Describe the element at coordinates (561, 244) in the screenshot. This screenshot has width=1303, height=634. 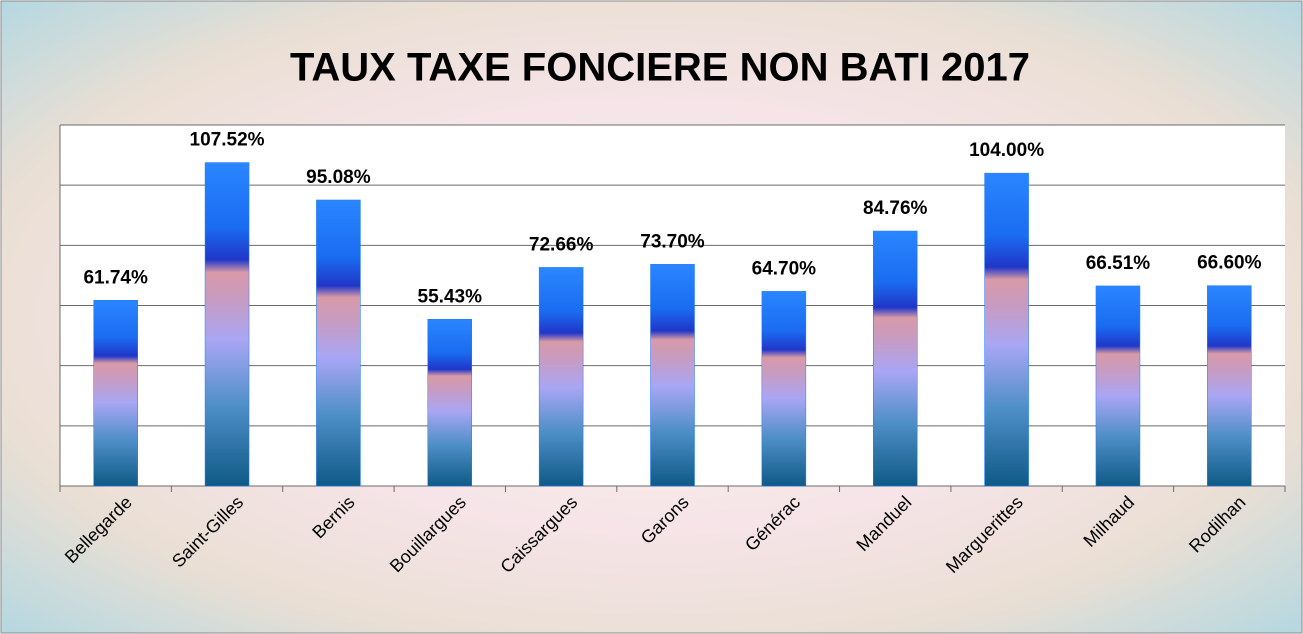
I see `value-label: 72.66%` at that location.